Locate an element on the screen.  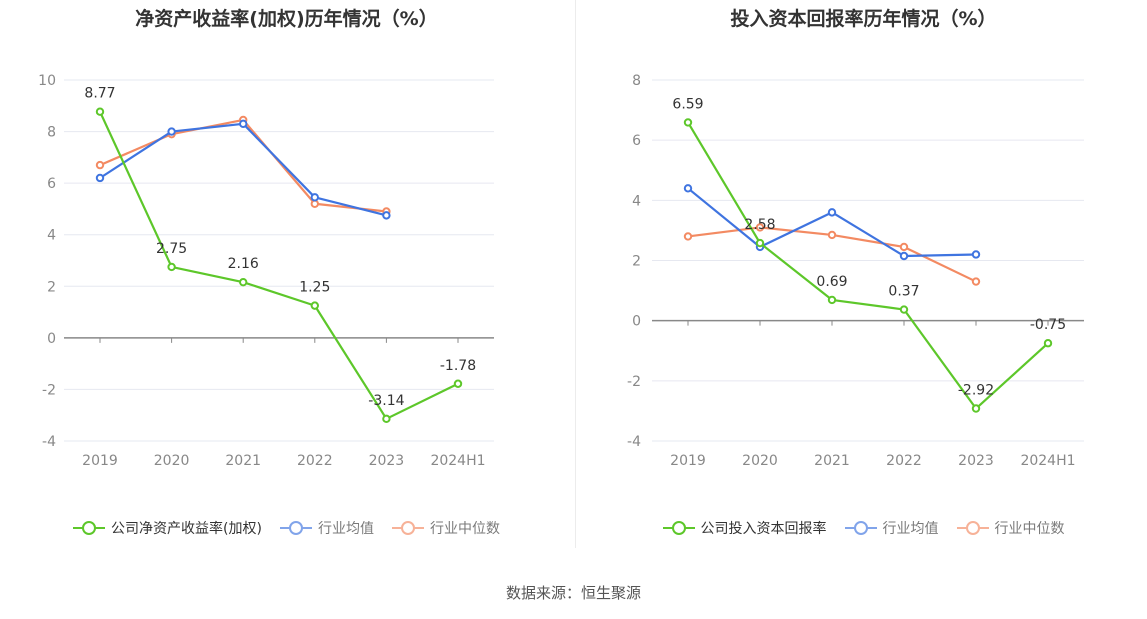
data-label: 1.25 is located at coordinates (314, 288).